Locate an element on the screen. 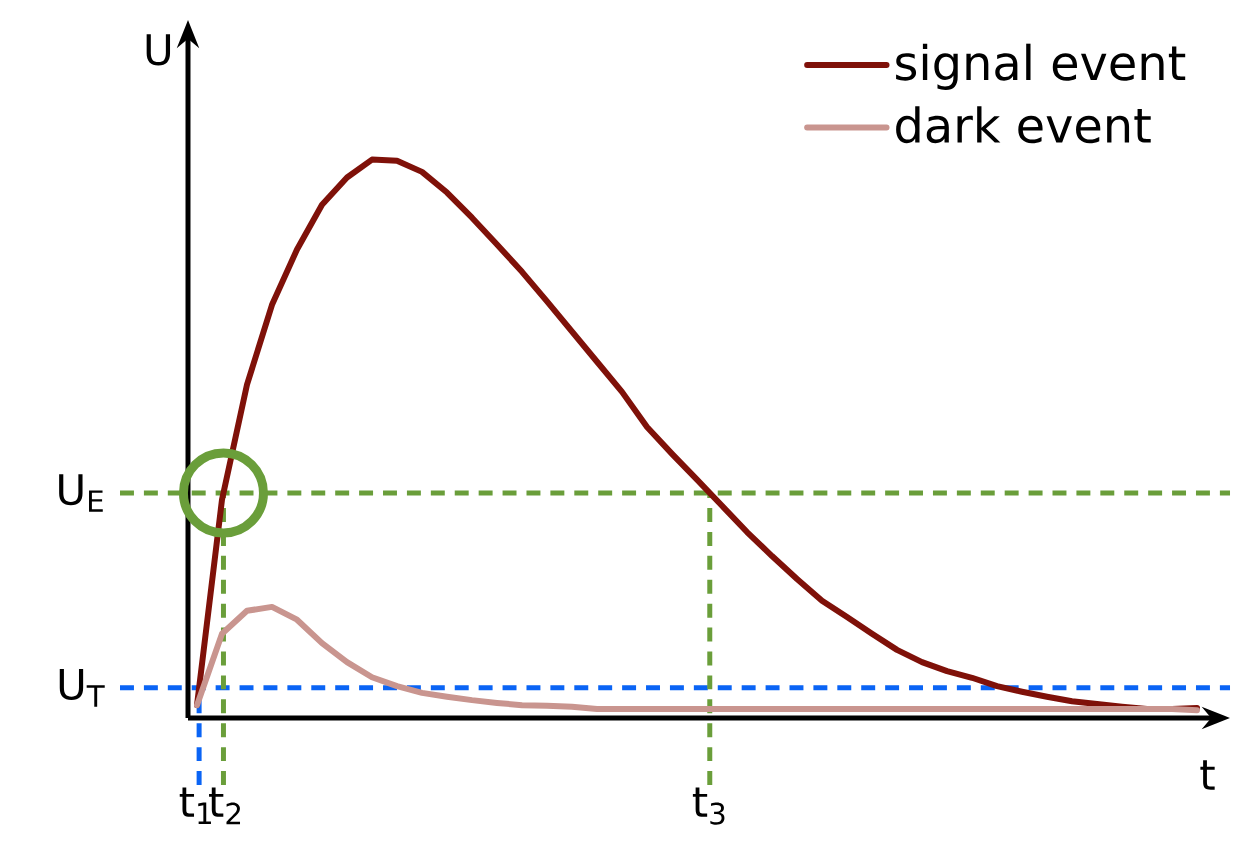 This screenshot has width=1236, height=845. legend-label: dark event is located at coordinates (1023, 125).